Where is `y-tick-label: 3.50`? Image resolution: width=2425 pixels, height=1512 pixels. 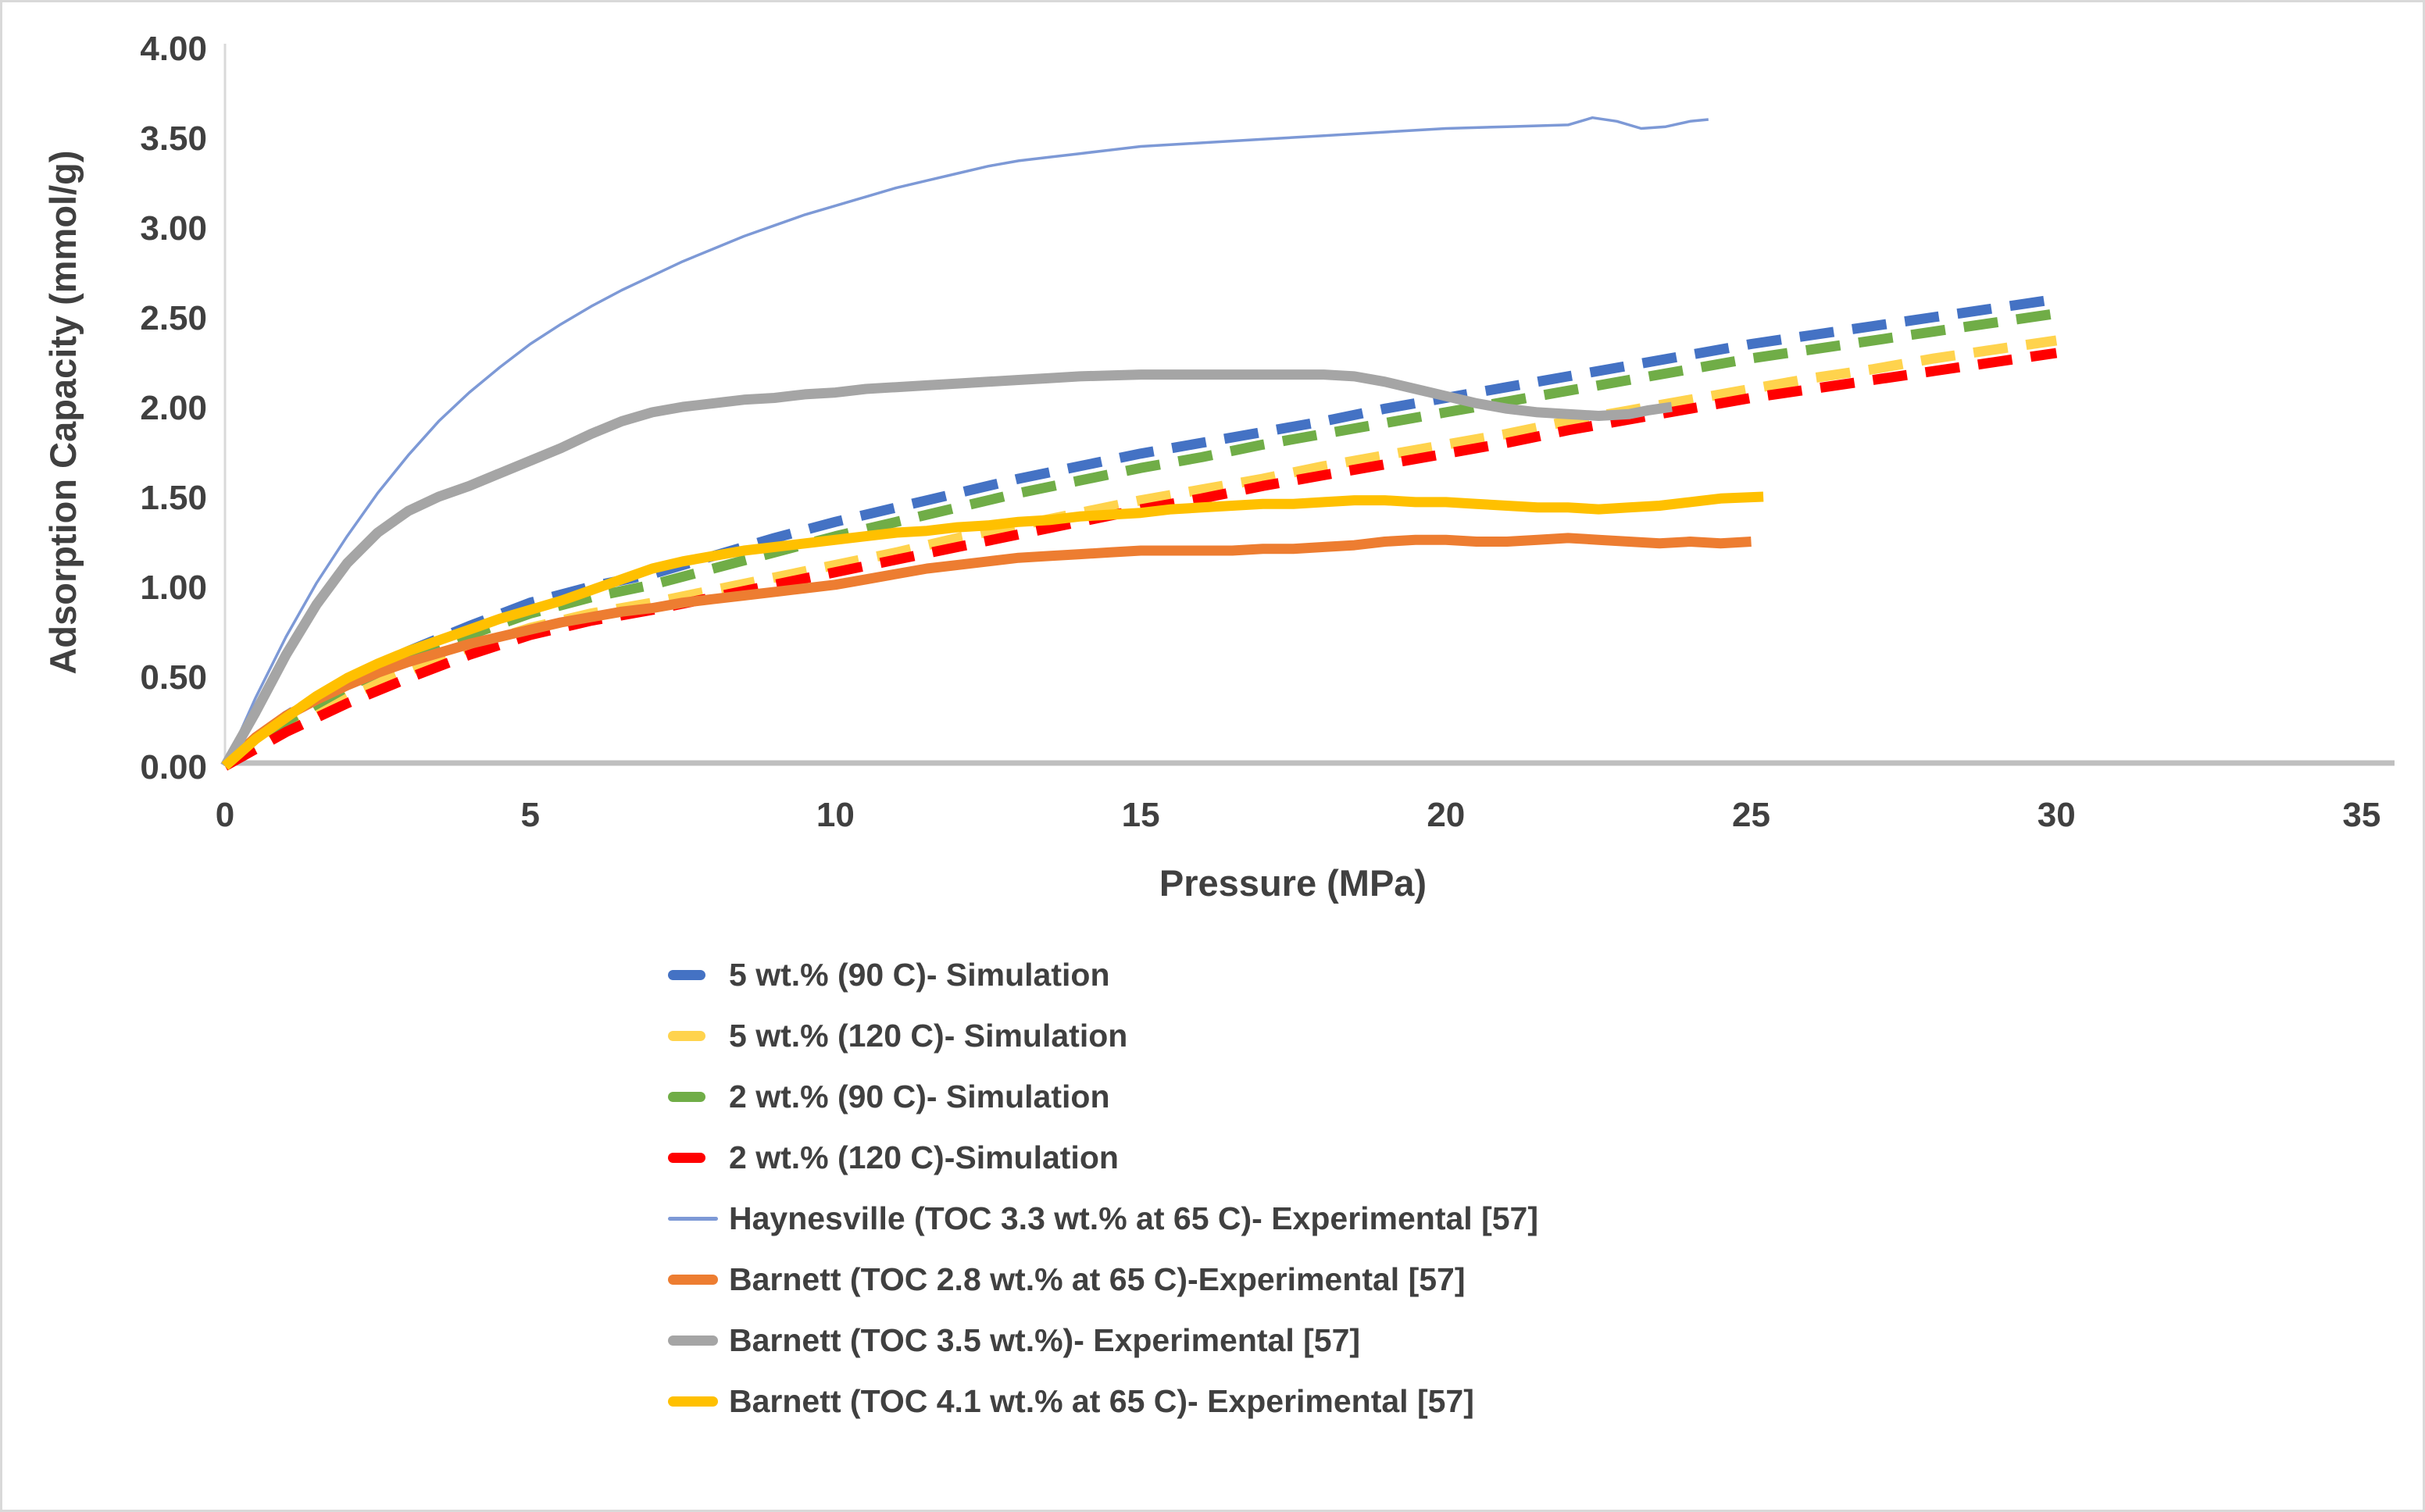
y-tick-label: 3.50 is located at coordinates (173, 138).